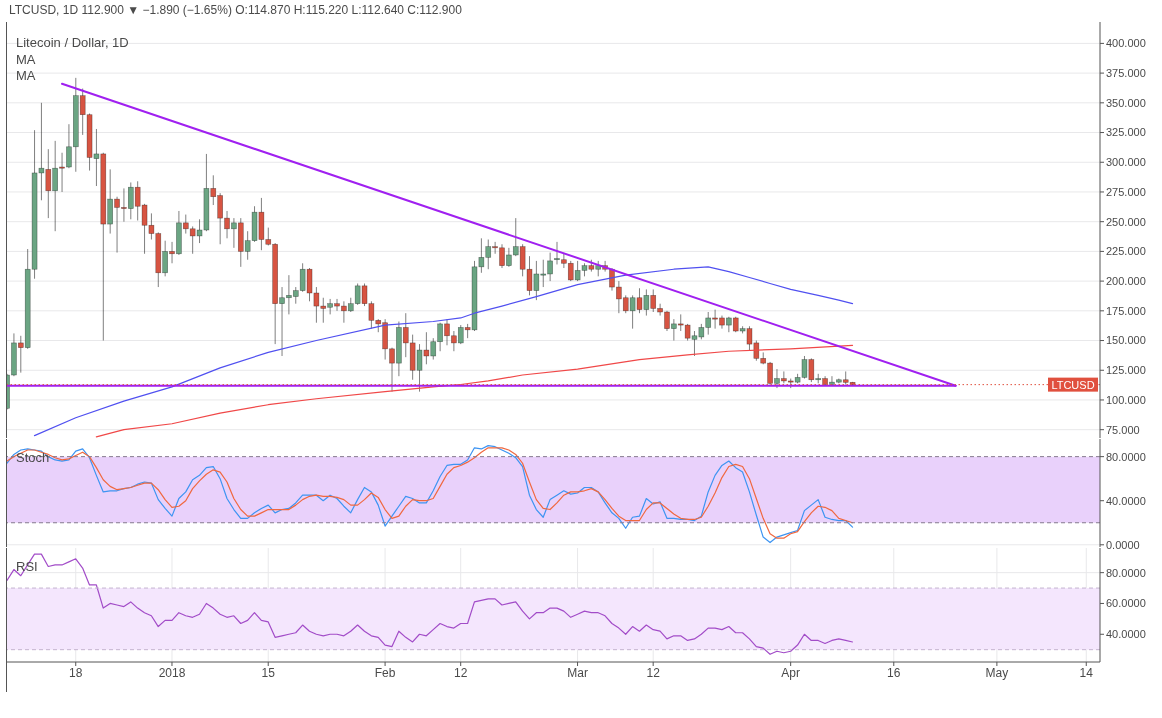  What do you see at coordinates (1073, 384) in the screenshot?
I see `ref-line-label: LTCUSD` at bounding box center [1073, 384].